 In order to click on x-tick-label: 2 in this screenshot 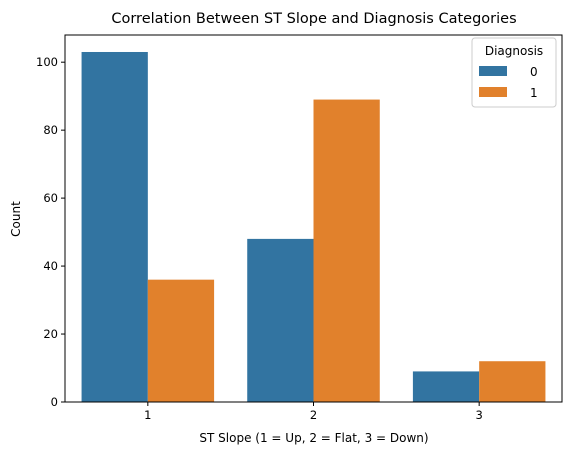, I will do `click(313, 415)`.